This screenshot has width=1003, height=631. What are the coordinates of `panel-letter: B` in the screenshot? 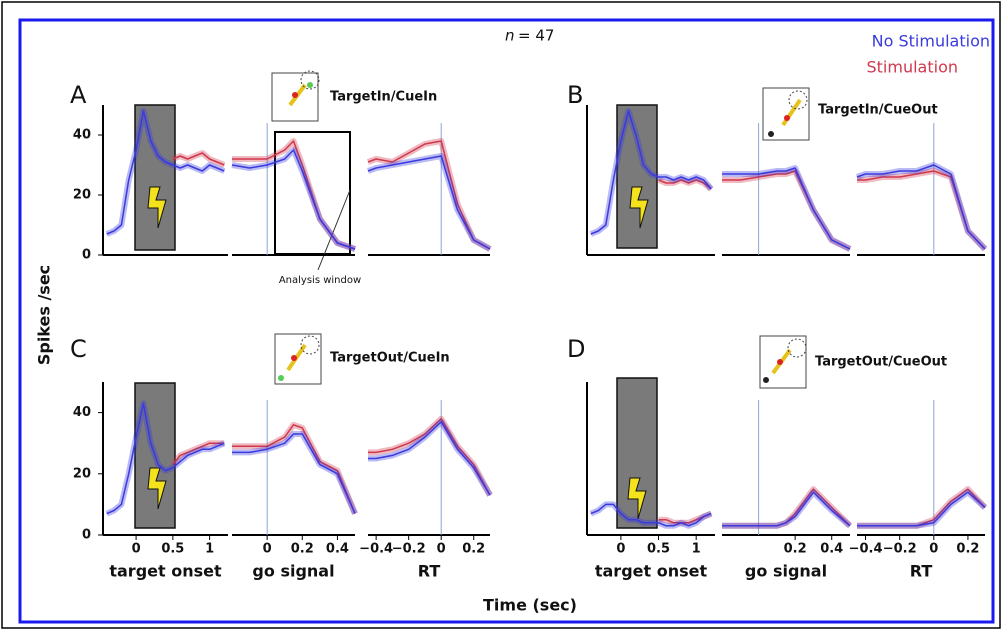 It's located at (575, 95).